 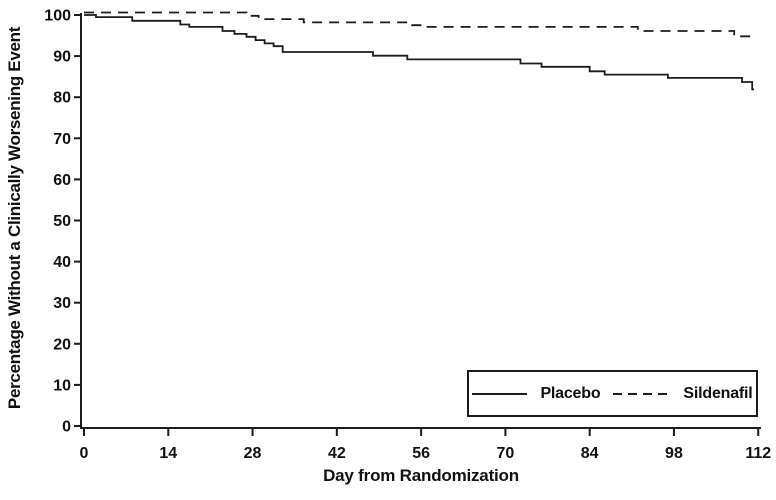 What do you see at coordinates (62, 303) in the screenshot?
I see `y-tick-label: 30` at bounding box center [62, 303].